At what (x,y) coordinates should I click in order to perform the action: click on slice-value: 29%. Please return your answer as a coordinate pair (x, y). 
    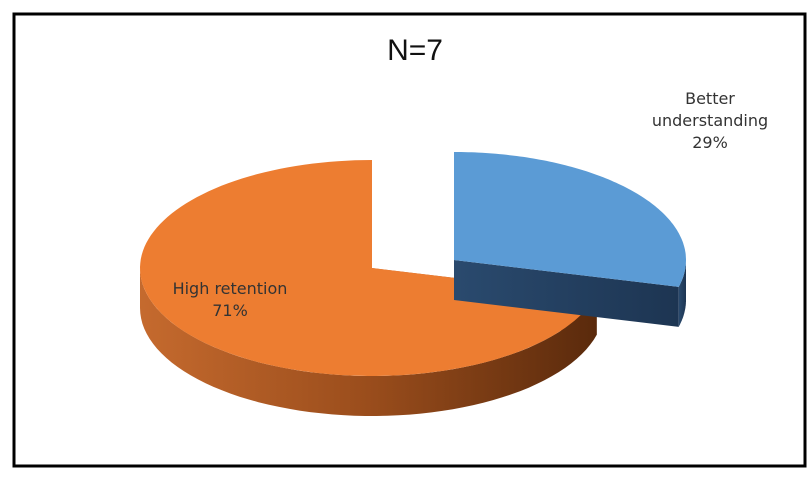
    Looking at the image, I should click on (710, 142).